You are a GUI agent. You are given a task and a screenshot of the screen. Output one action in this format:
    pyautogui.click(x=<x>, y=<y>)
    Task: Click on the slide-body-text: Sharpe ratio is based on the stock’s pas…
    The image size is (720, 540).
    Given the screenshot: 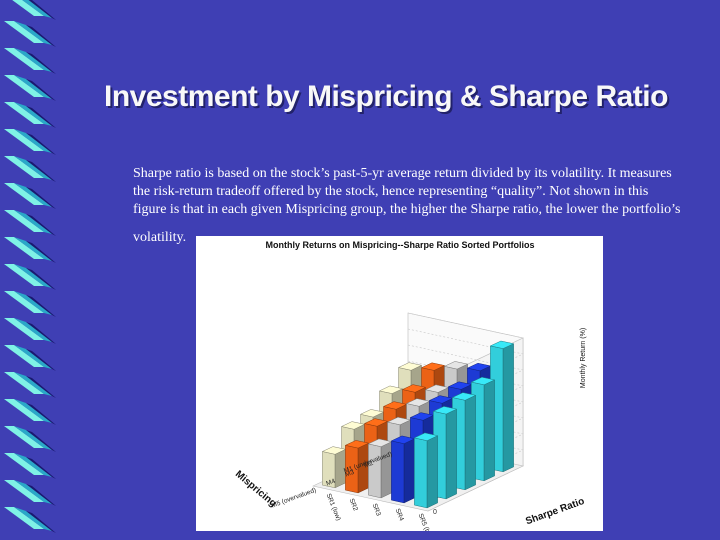 What is the action you would take?
    pyautogui.click(x=409, y=206)
    